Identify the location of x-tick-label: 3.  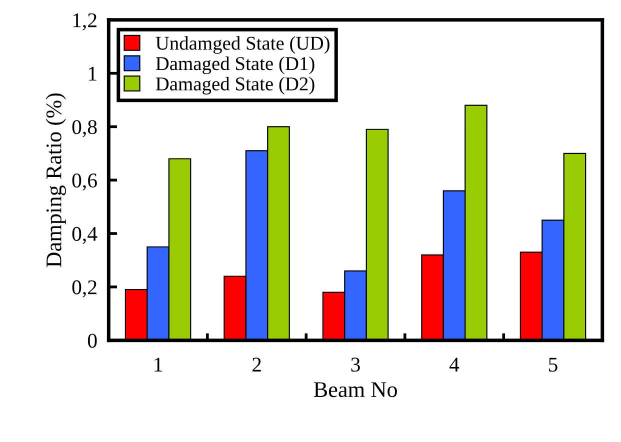
(355, 365).